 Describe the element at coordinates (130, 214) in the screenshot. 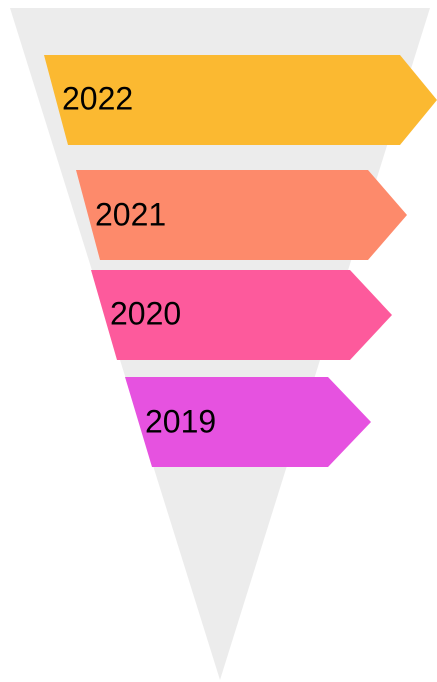

I see `banner-label: 2021` at that location.